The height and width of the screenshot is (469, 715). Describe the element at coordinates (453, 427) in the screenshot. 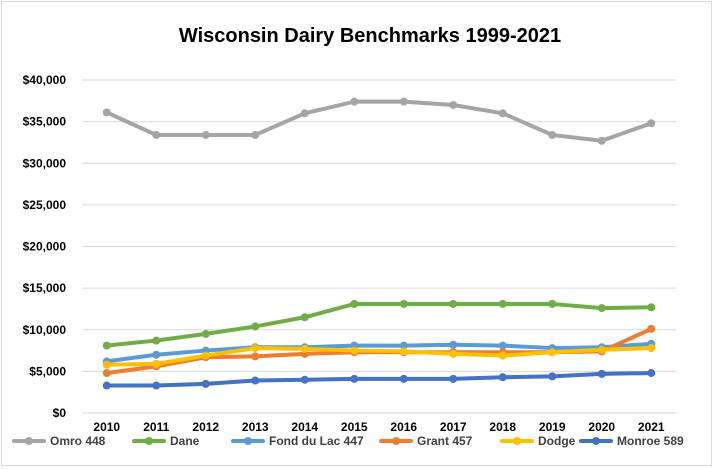

I see `x-tick-label: 2017` at that location.